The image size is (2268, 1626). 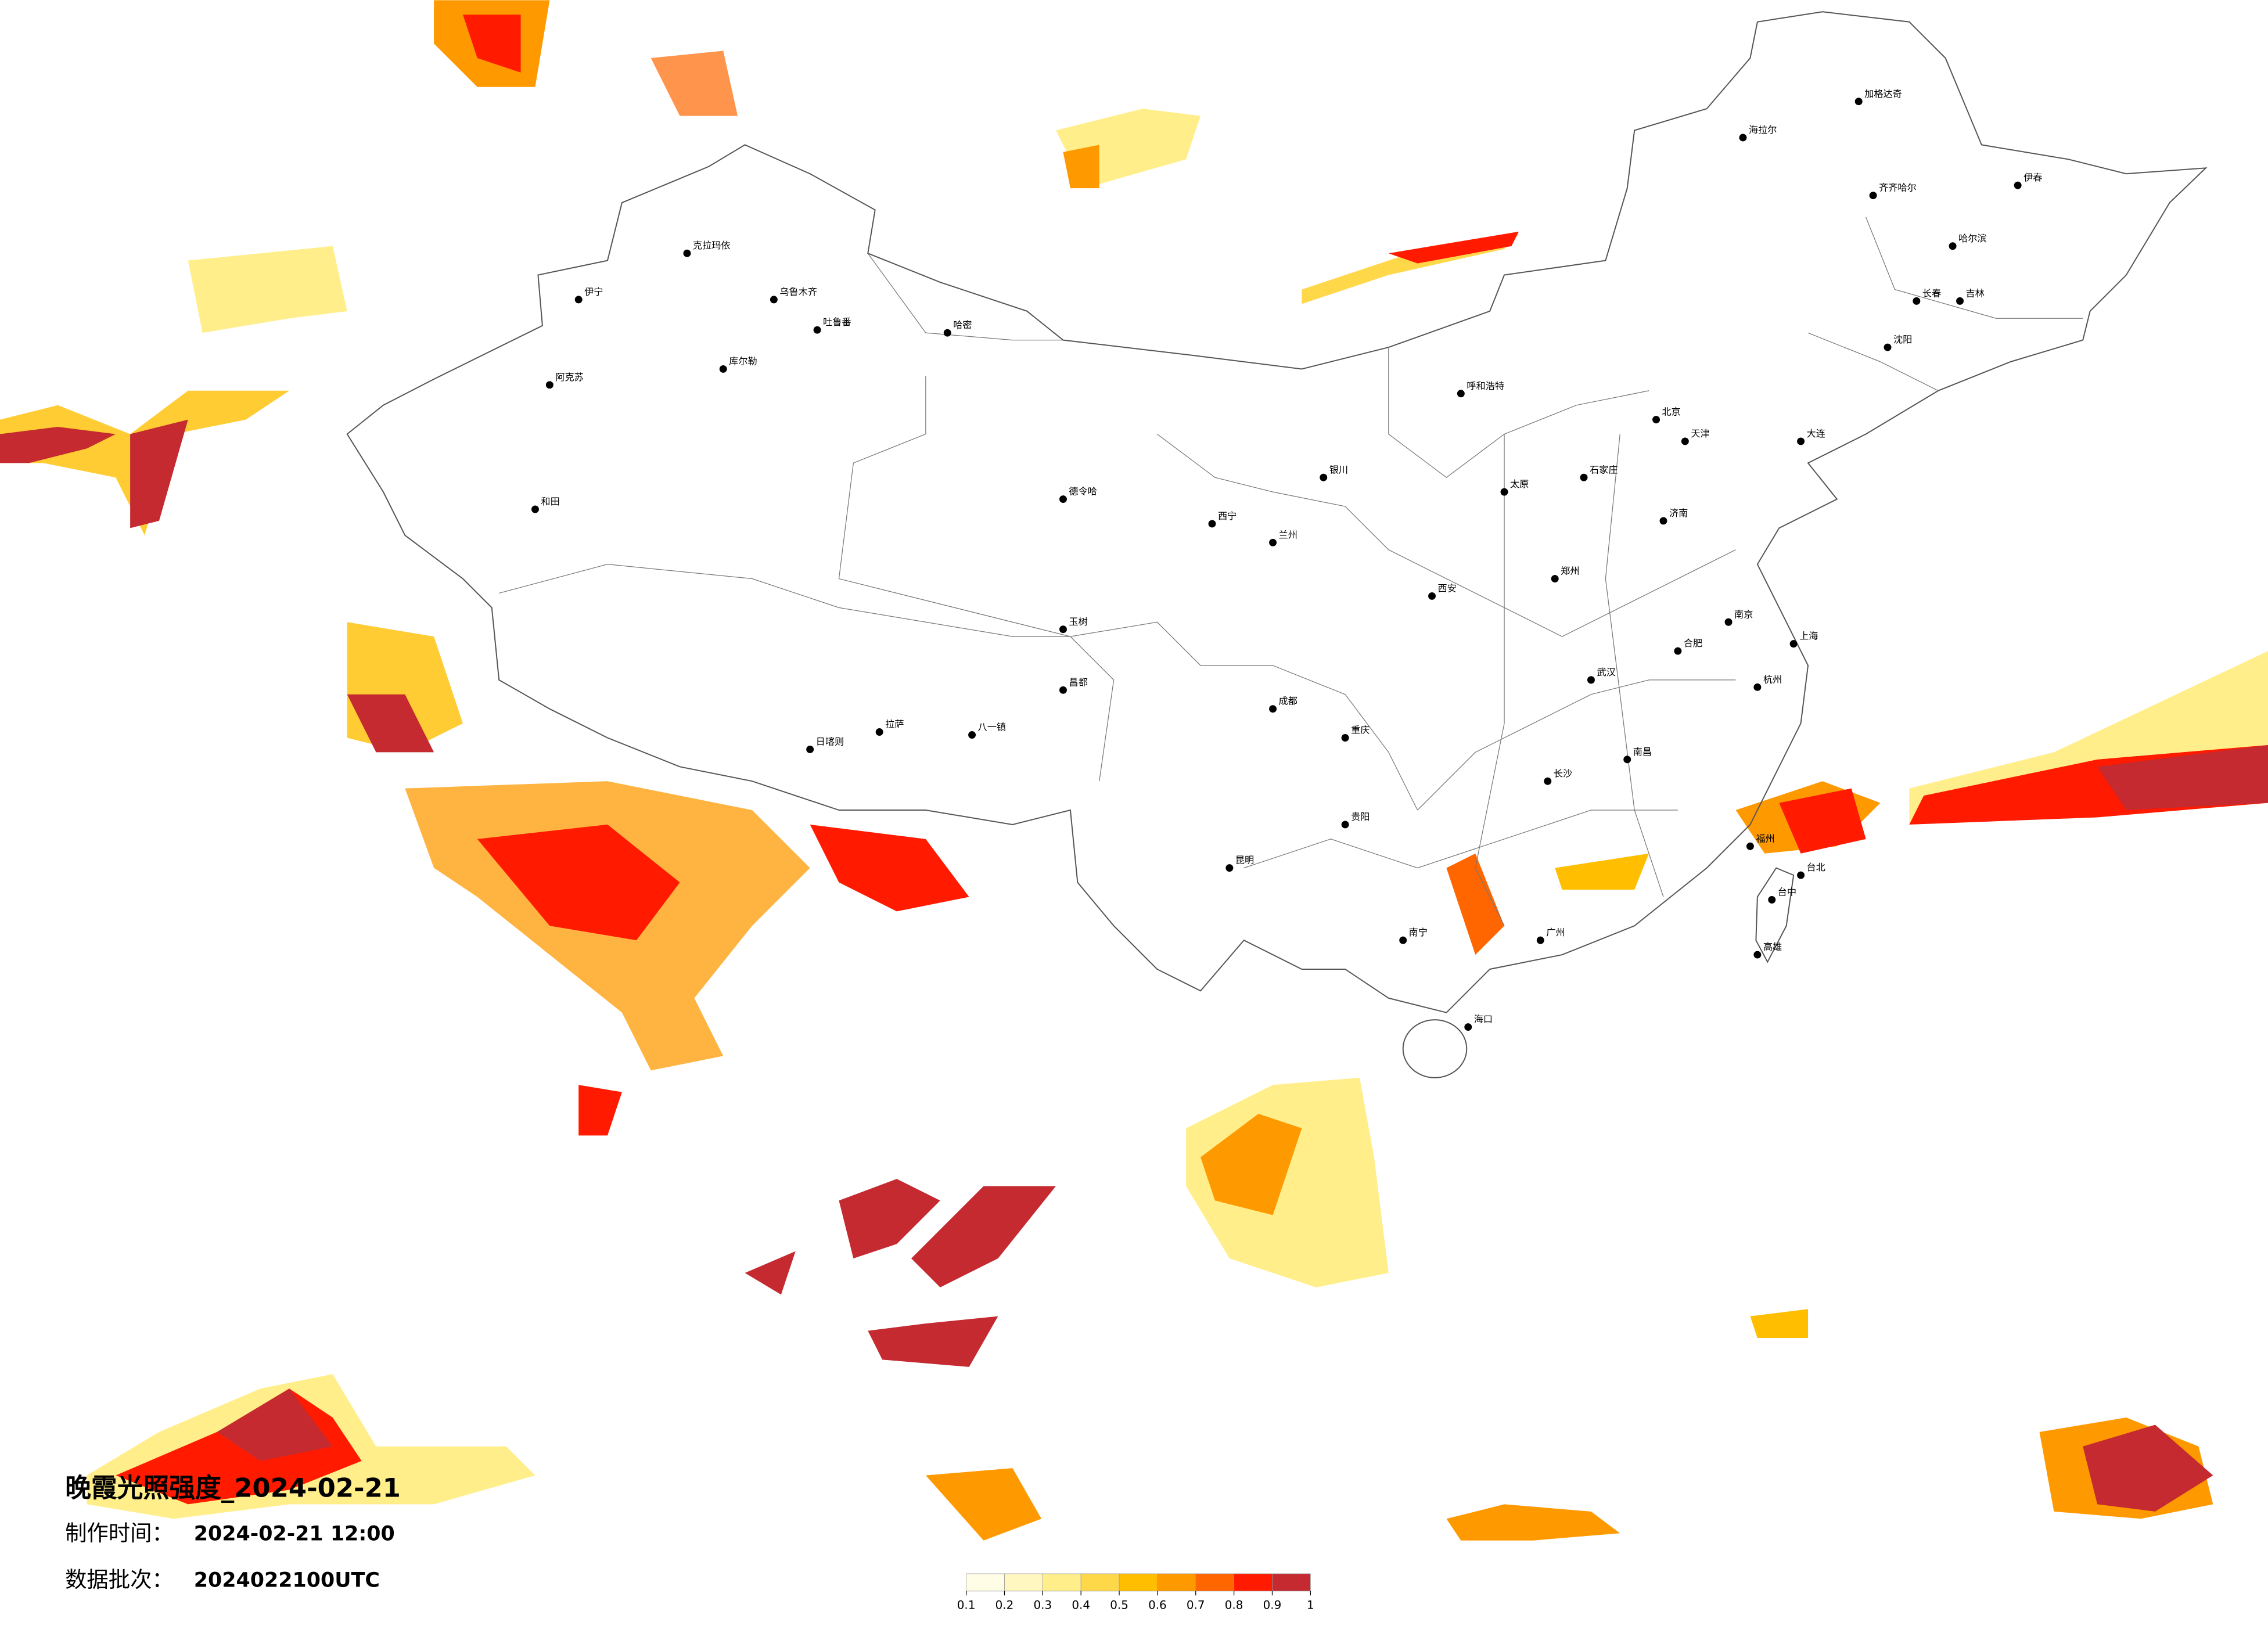 I want to click on made-value: 2024-02-21 12:00, so click(x=294, y=1534).